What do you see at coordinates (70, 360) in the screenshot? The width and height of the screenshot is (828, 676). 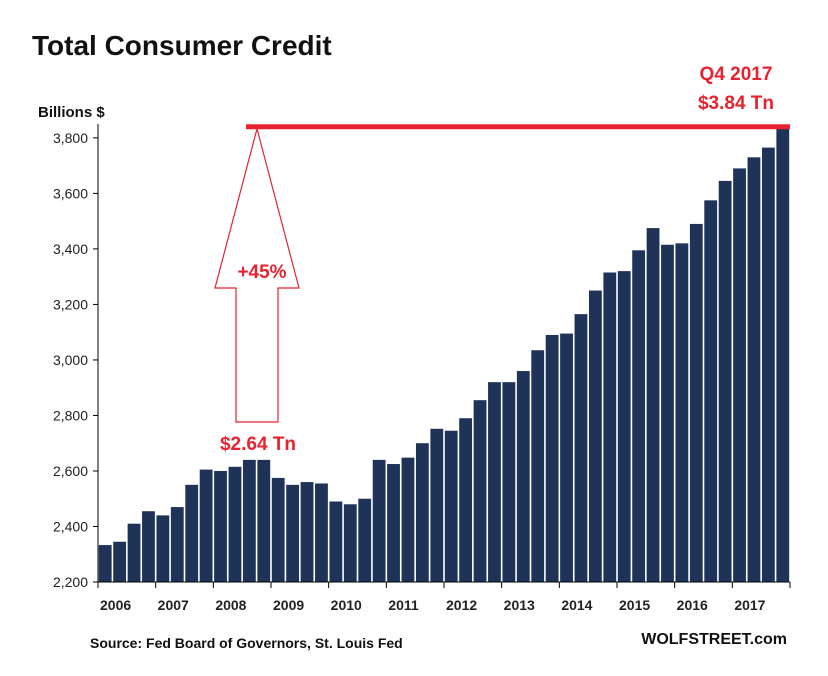 I see `y-tick-label: 3,000` at bounding box center [70, 360].